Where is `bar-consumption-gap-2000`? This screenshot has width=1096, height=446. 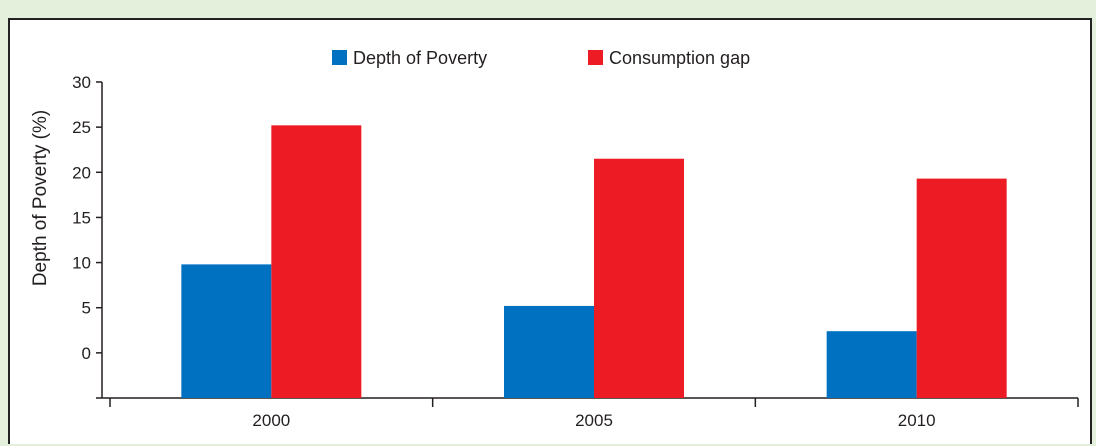 bar-consumption-gap-2000 is located at coordinates (316, 261).